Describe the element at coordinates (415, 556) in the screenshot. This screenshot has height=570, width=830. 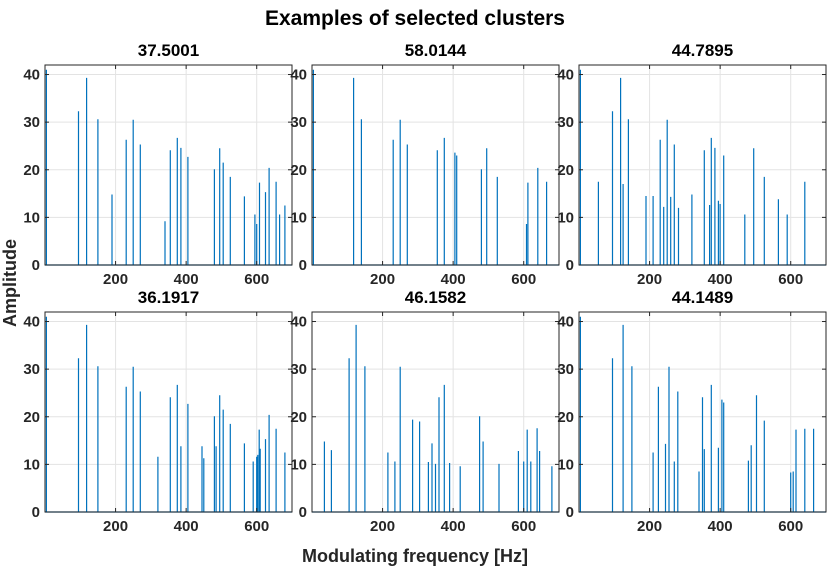
I see `x-axis-label: Modulating frequency [Hz]` at that location.